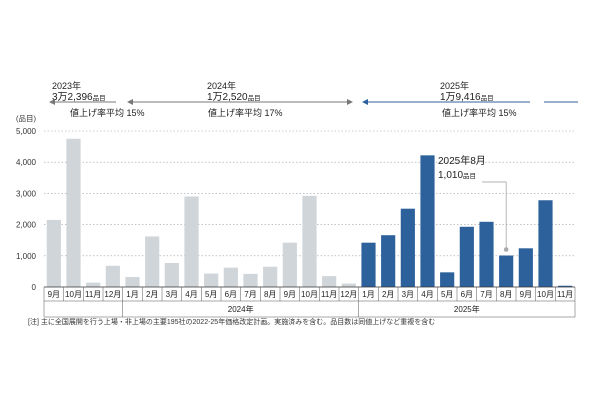 The height and width of the screenshot is (400, 600). What do you see at coordinates (26, 131) in the screenshot?
I see `y-tick-label: 5,000` at bounding box center [26, 131].